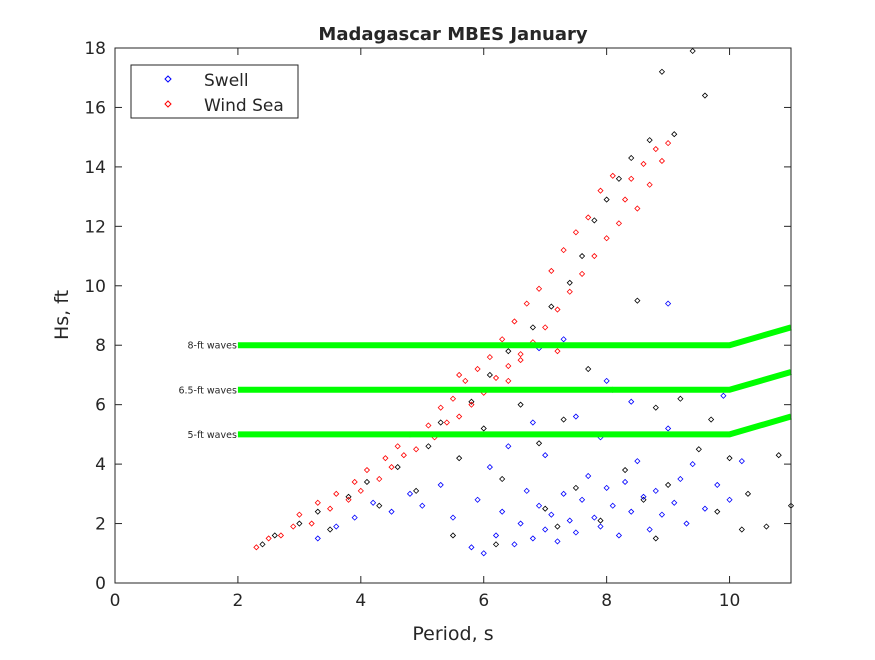 This screenshot has width=875, height=660. I want to click on y-tick-label: 2, so click(100, 525).